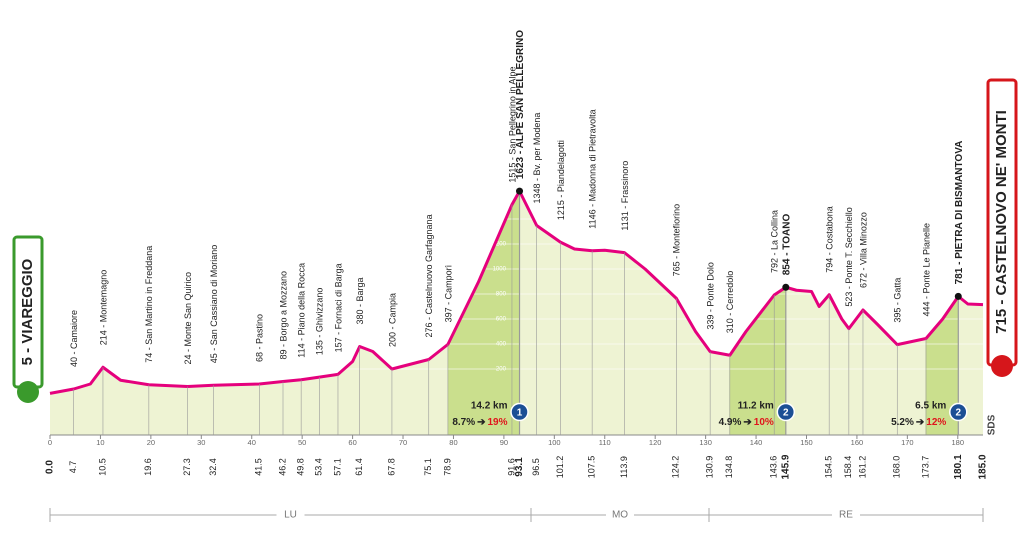  I want to click on x-tick-label: 30, so click(201, 442).